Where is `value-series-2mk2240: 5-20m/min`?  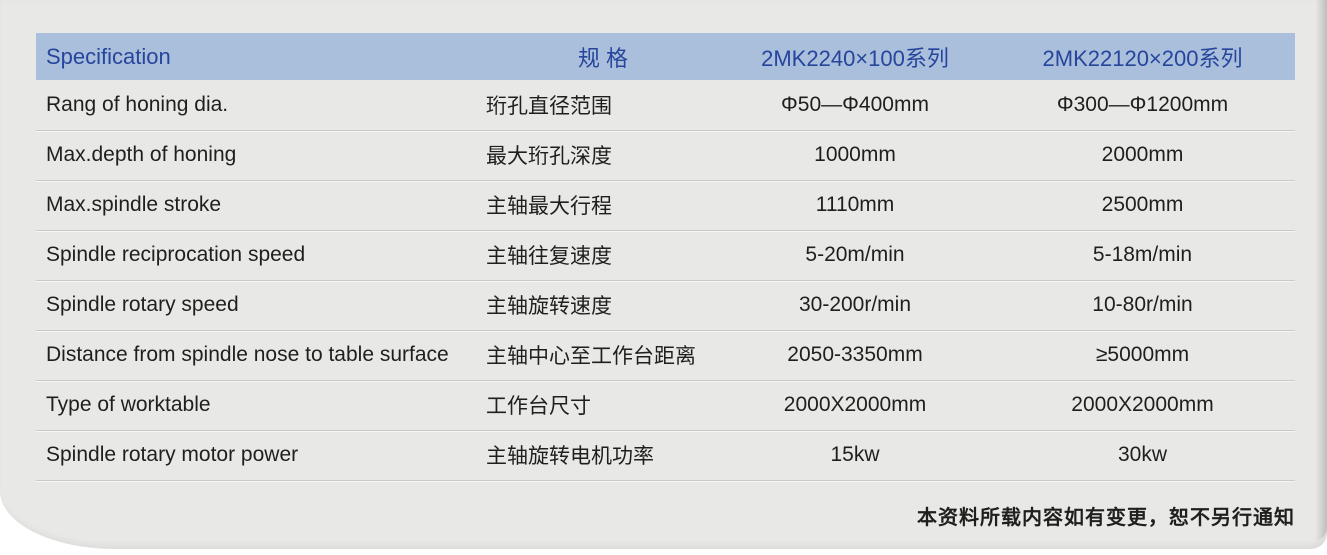 value-series-2mk2240: 5-20m/min is located at coordinates (855, 254).